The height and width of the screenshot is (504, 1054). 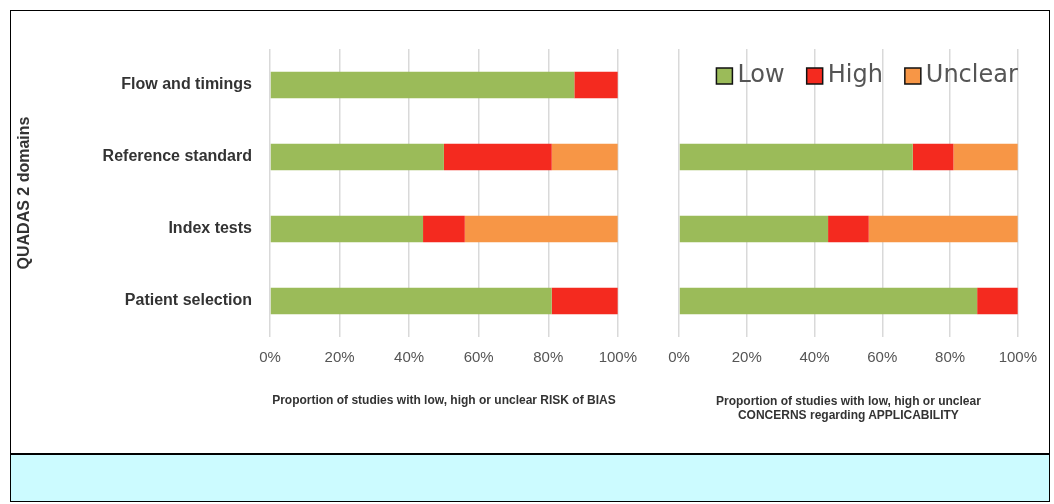 What do you see at coordinates (210, 228) in the screenshot?
I see `y-tick-label: Index tests` at bounding box center [210, 228].